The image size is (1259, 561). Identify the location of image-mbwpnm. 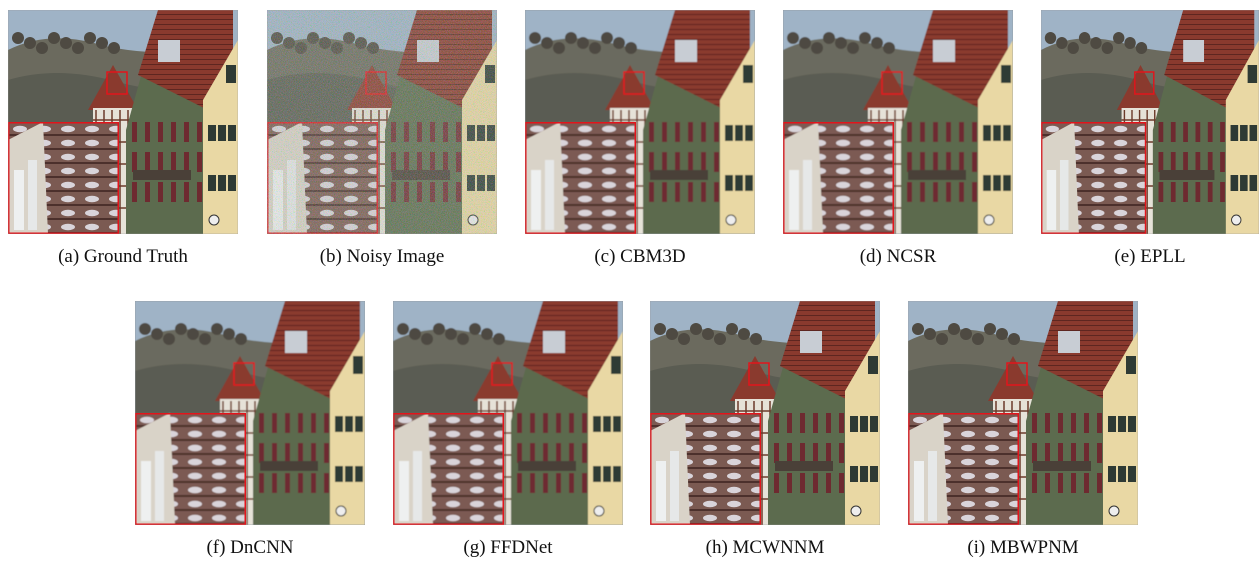
(1023, 413).